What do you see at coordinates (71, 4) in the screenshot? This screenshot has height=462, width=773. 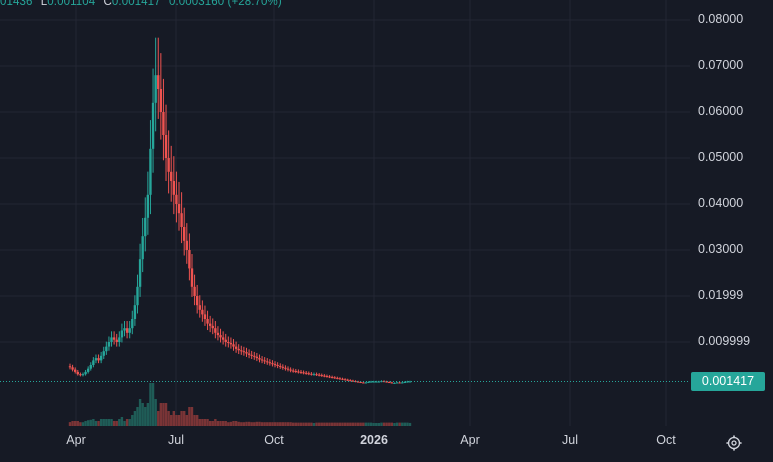 I see `low-value: 0.001104` at bounding box center [71, 4].